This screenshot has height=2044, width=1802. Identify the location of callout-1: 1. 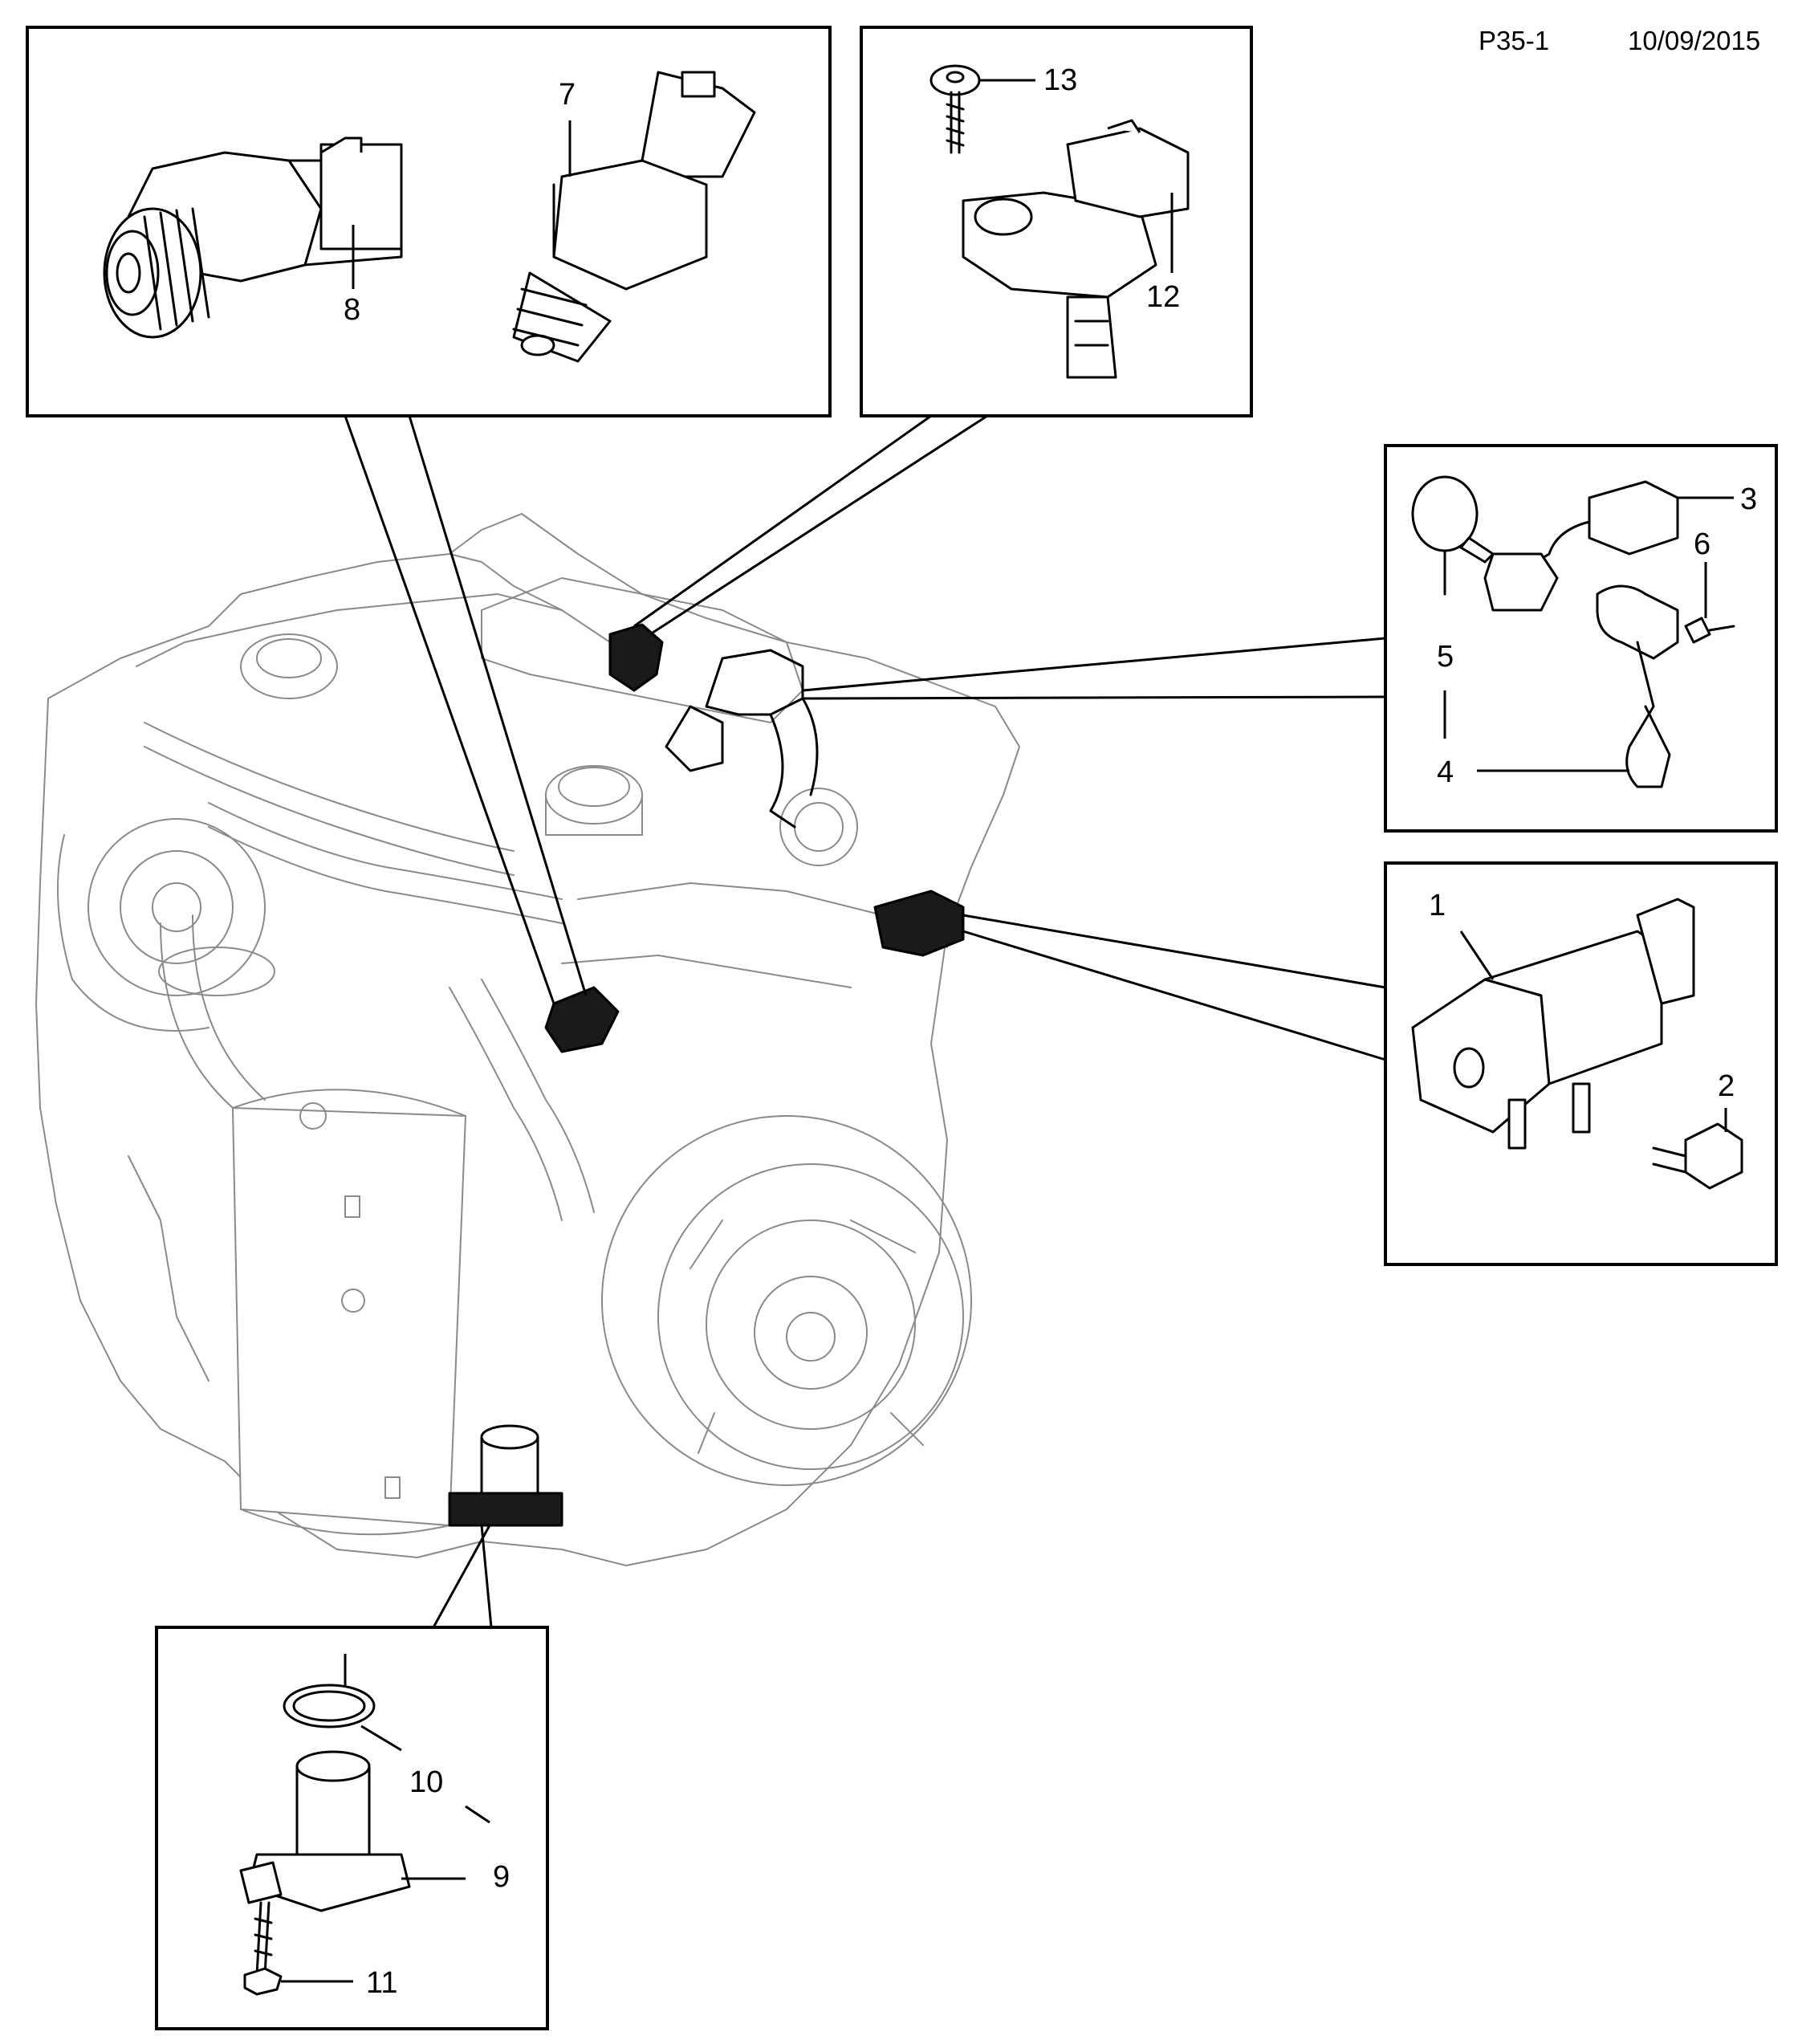
(1437, 905).